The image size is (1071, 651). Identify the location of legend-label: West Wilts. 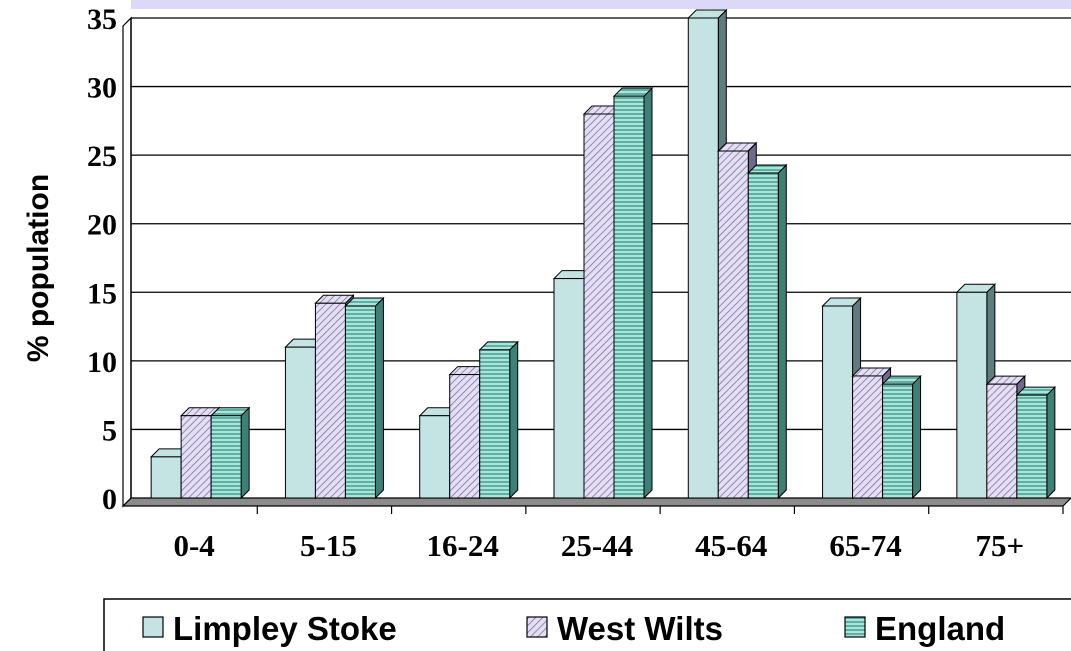
(640, 628).